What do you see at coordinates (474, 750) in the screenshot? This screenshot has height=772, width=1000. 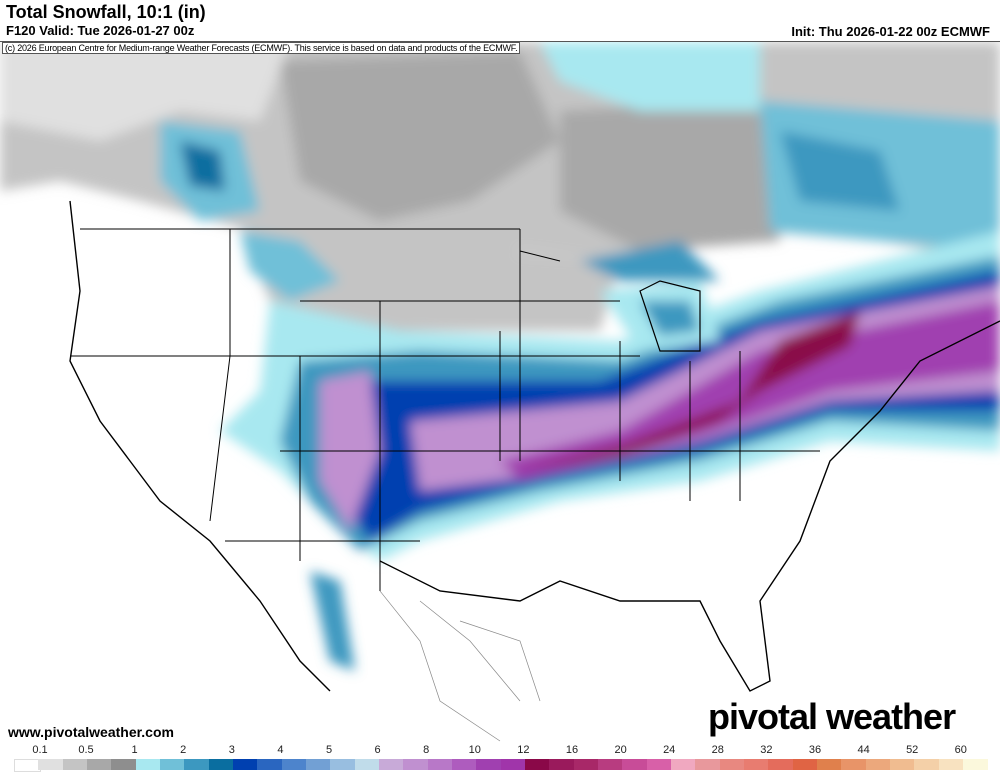 I see `colorbar-label: 10` at bounding box center [474, 750].